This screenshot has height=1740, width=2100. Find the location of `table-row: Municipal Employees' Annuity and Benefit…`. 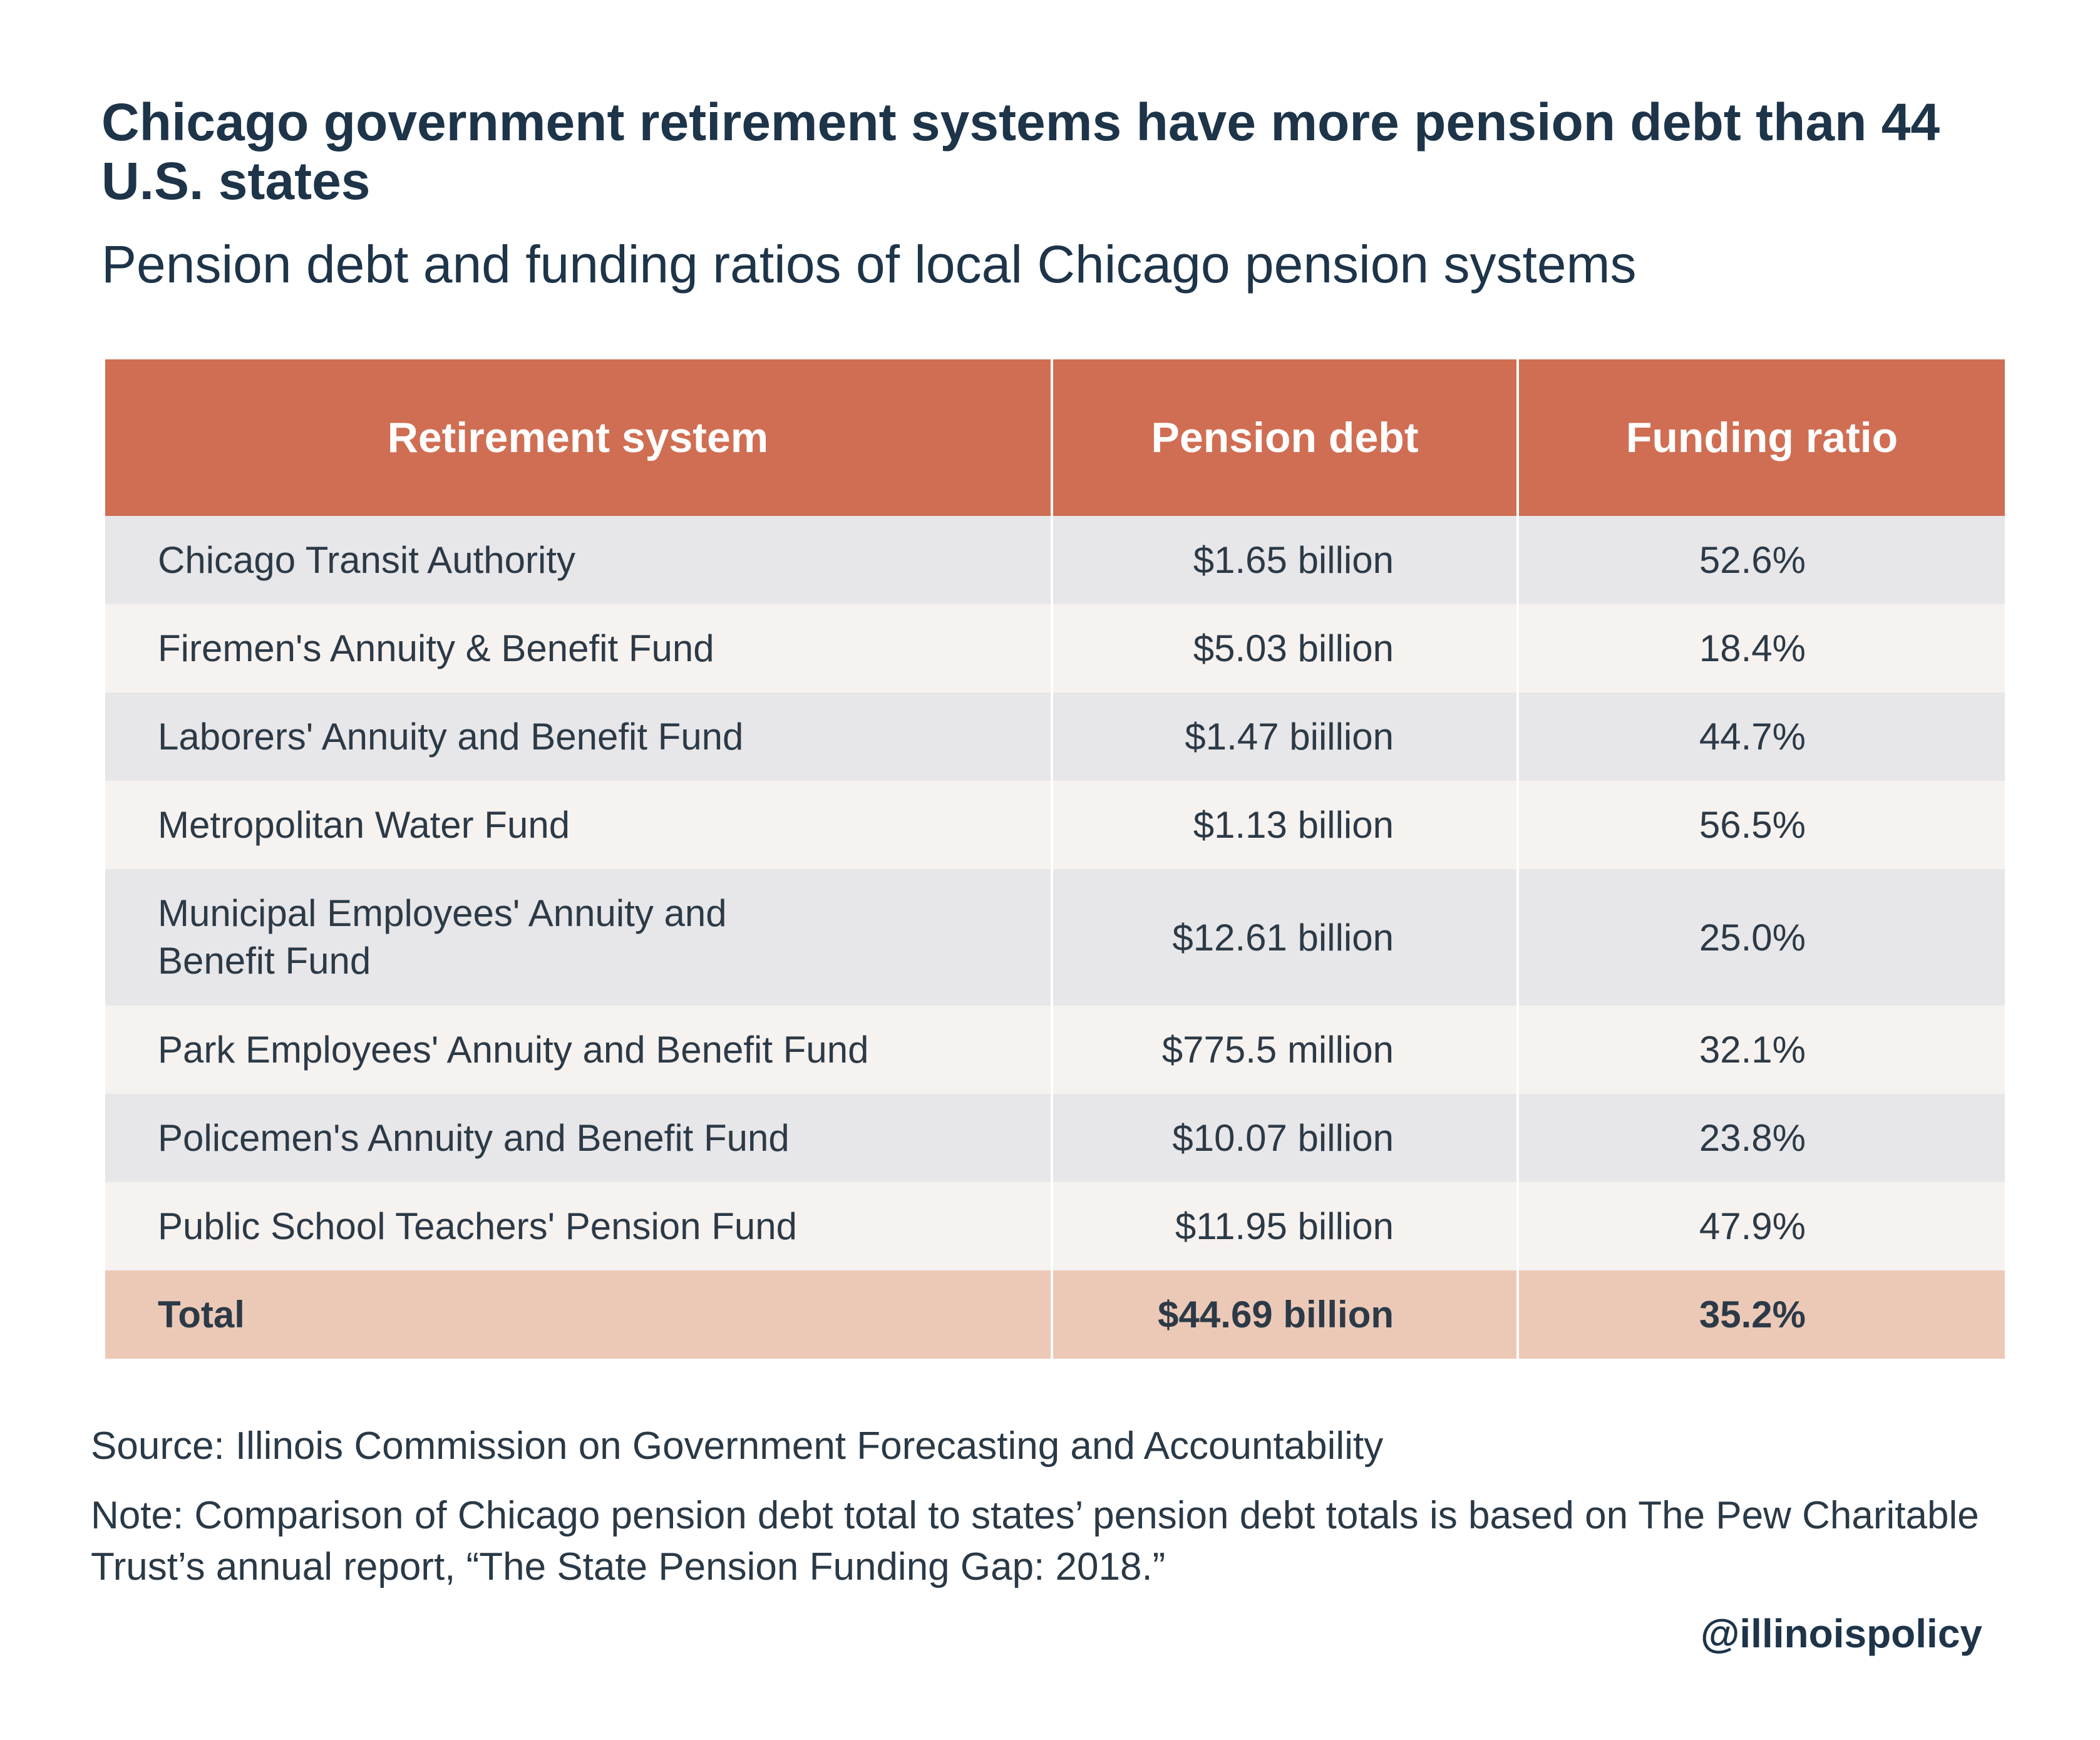

table-row: Municipal Employees' Annuity and Benefit… is located at coordinates (1055, 937).